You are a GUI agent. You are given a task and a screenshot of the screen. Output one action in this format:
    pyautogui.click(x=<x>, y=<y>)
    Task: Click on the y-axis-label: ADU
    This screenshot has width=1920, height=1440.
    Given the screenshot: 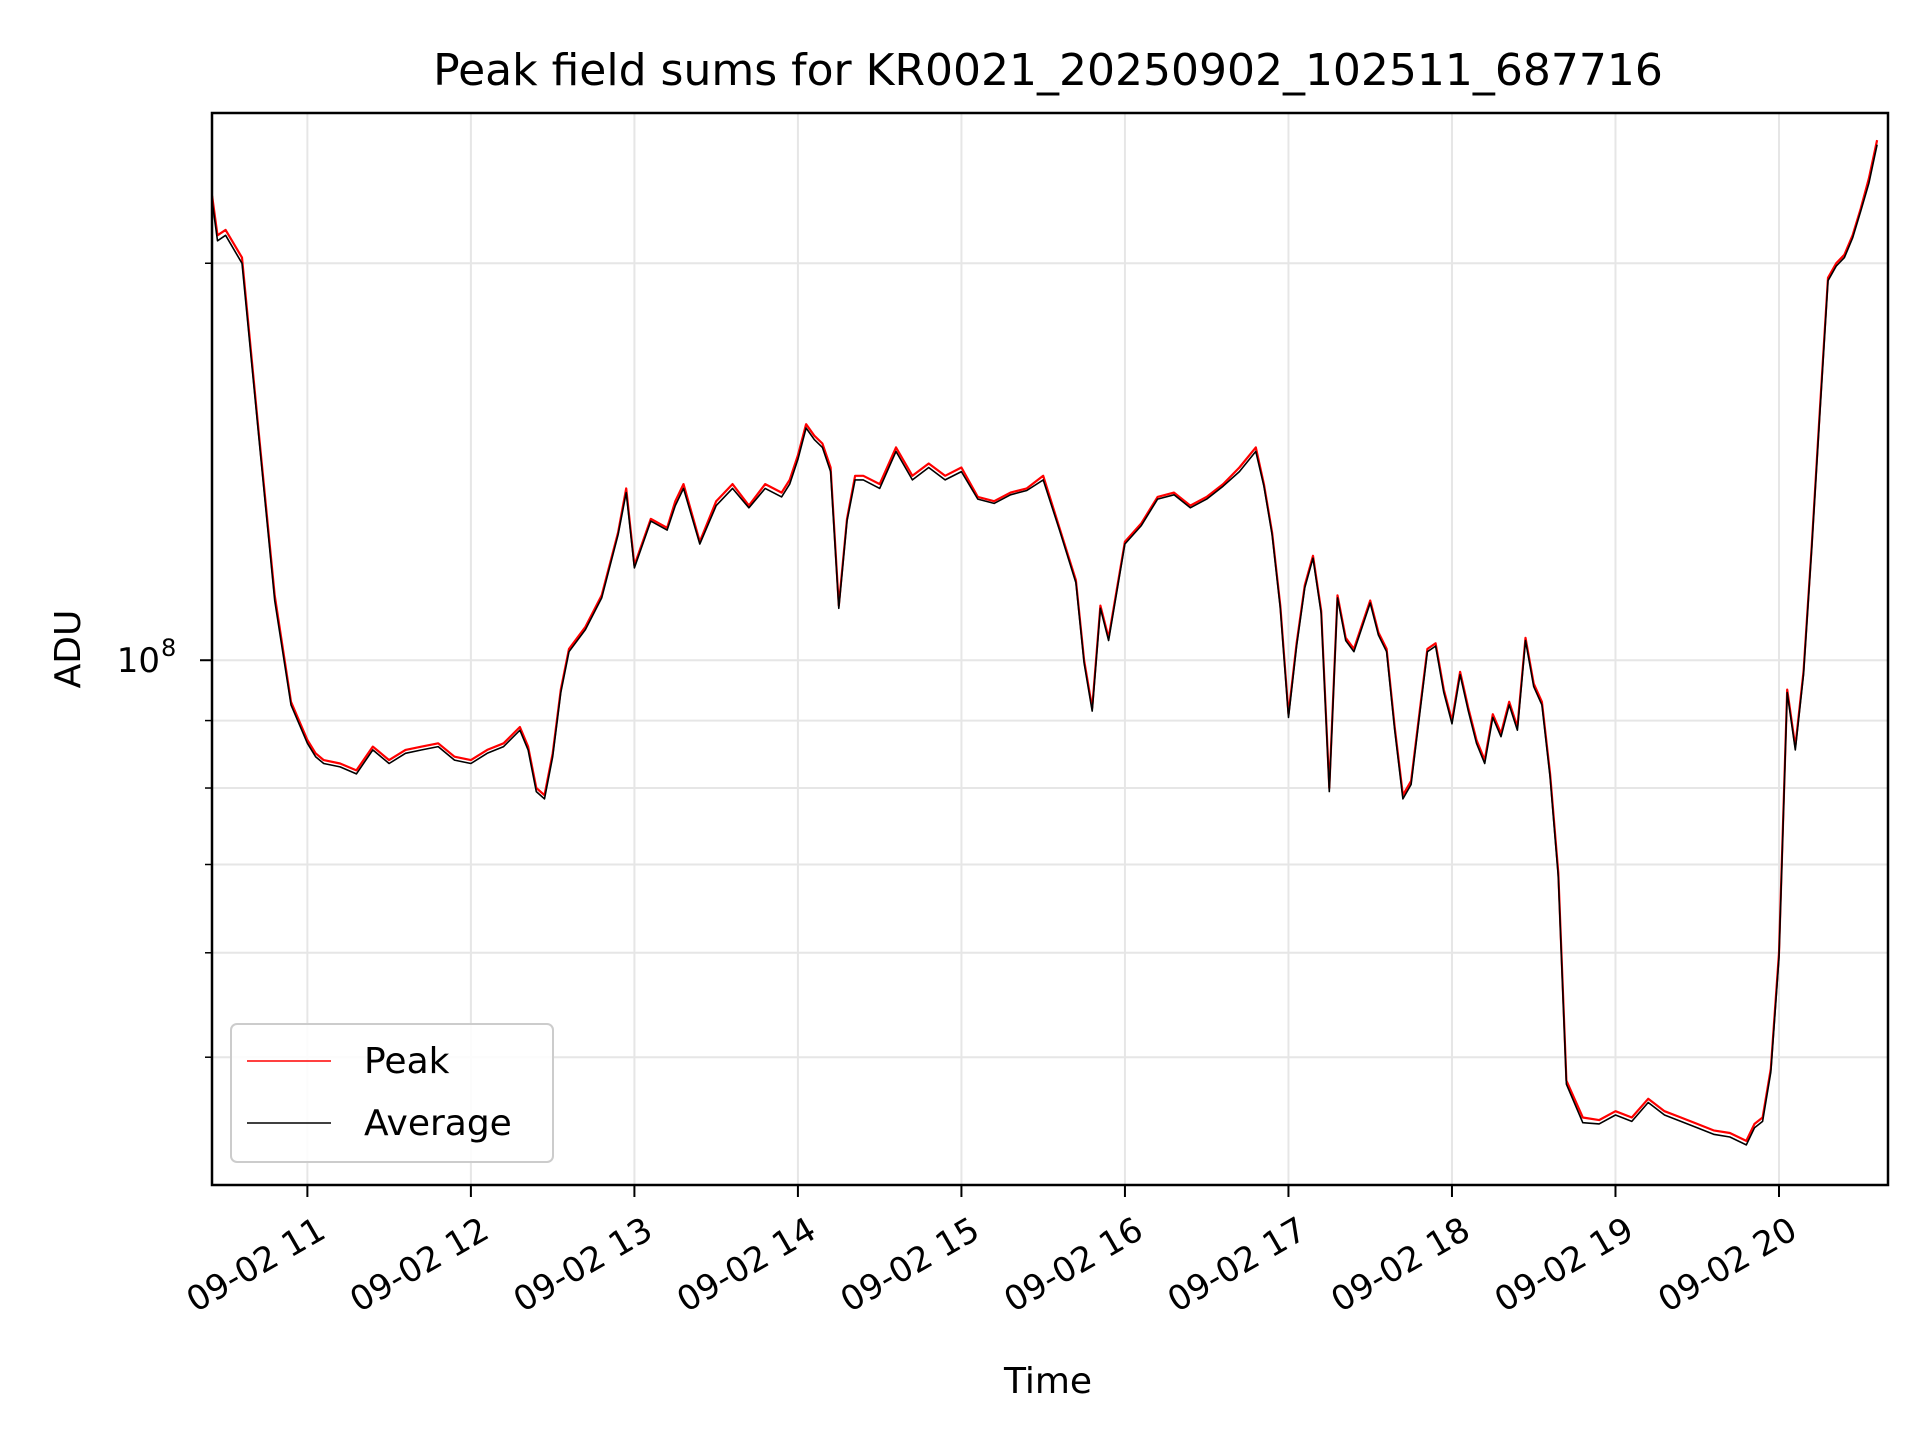 What is the action you would take?
    pyautogui.click(x=68, y=649)
    